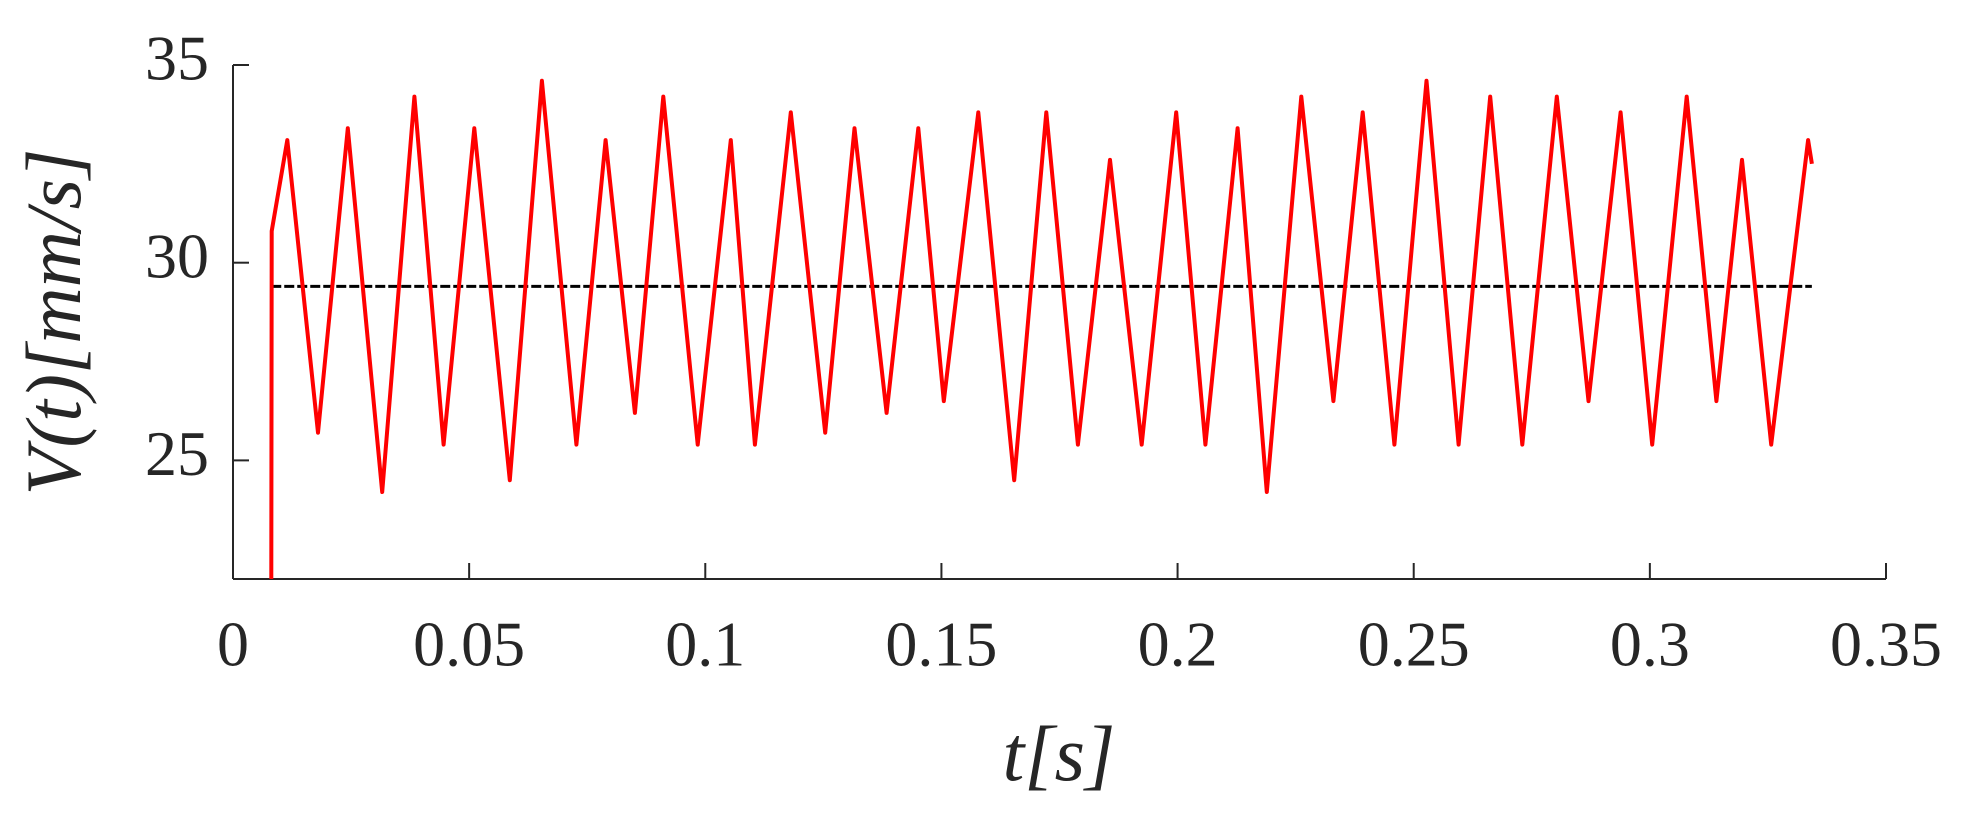 The width and height of the screenshot is (1984, 817). Describe the element at coordinates (705, 644) in the screenshot. I see `x-tick-label: 0.1` at that location.